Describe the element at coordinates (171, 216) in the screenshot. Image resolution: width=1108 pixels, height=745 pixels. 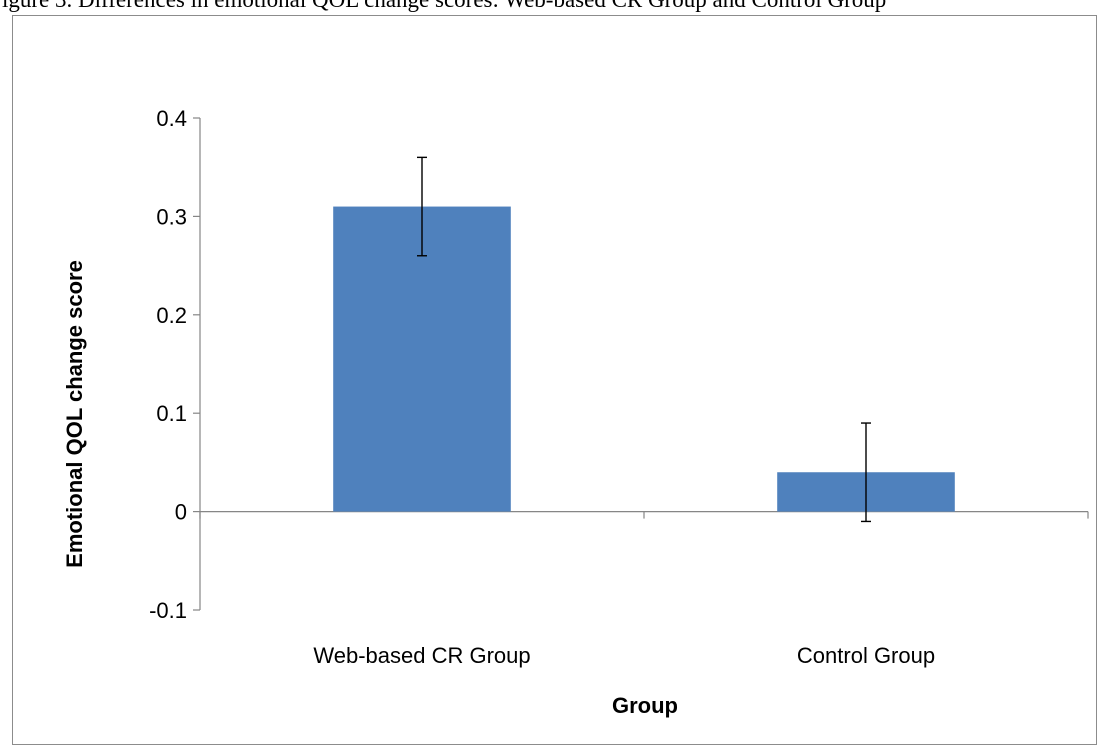
I see `y-tick-label: 0.3` at that location.